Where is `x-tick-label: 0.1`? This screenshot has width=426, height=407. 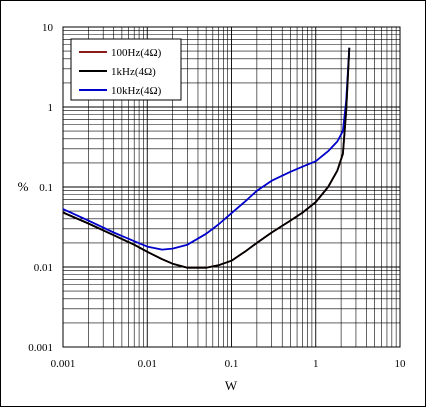 x-tick-label: 0.1 is located at coordinates (232, 364).